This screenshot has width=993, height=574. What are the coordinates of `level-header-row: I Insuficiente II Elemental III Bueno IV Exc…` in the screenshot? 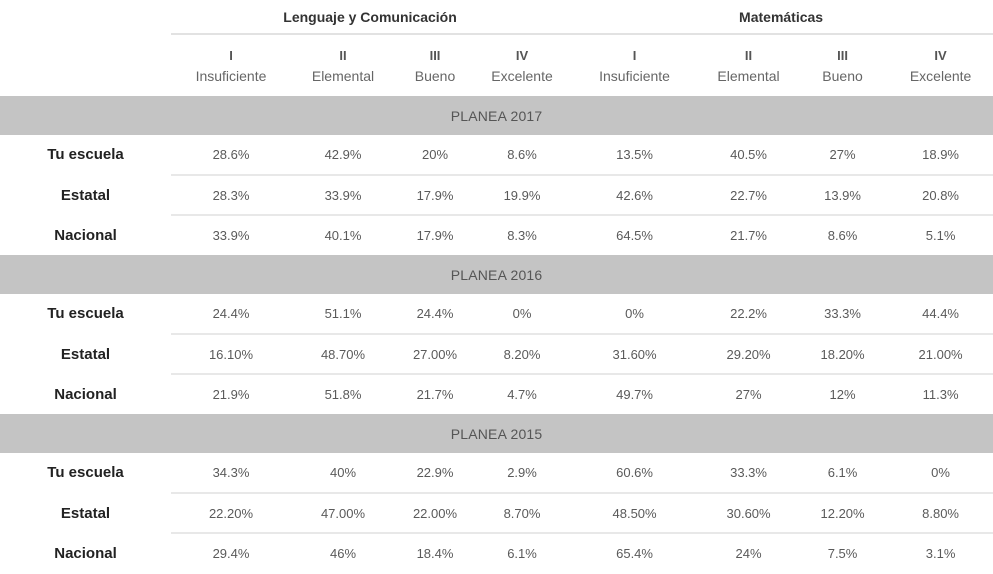 It's located at (496, 64).